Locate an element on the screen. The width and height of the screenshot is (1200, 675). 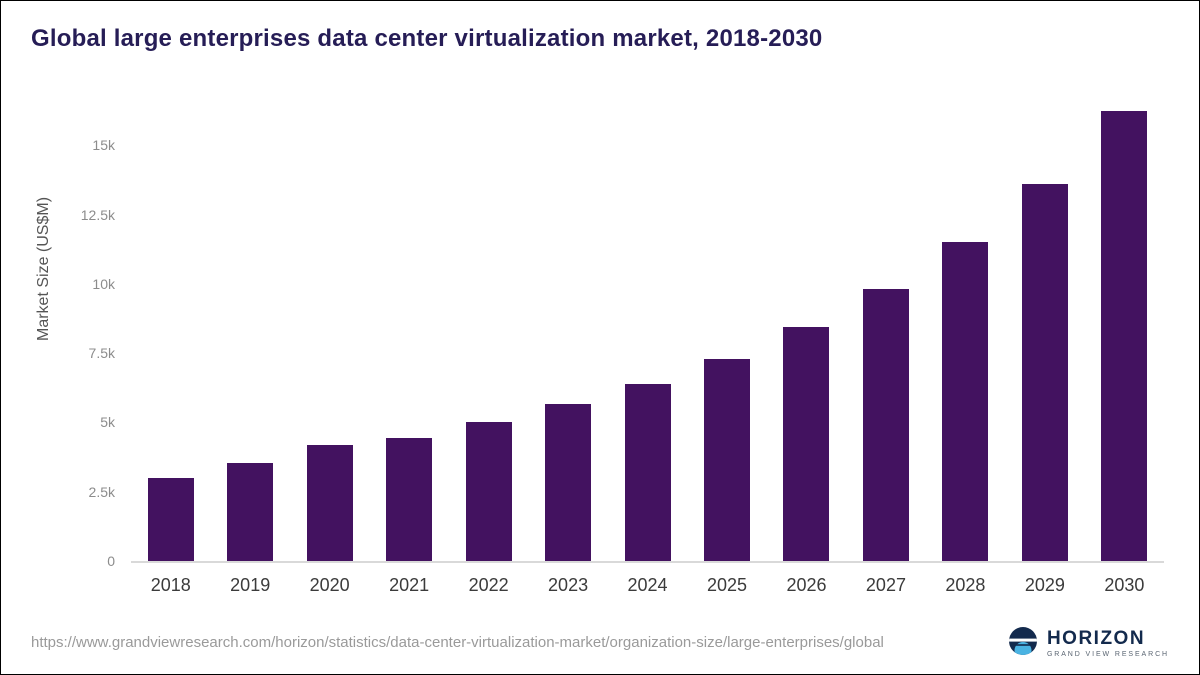
x-tick-label: 2025 is located at coordinates (727, 585).